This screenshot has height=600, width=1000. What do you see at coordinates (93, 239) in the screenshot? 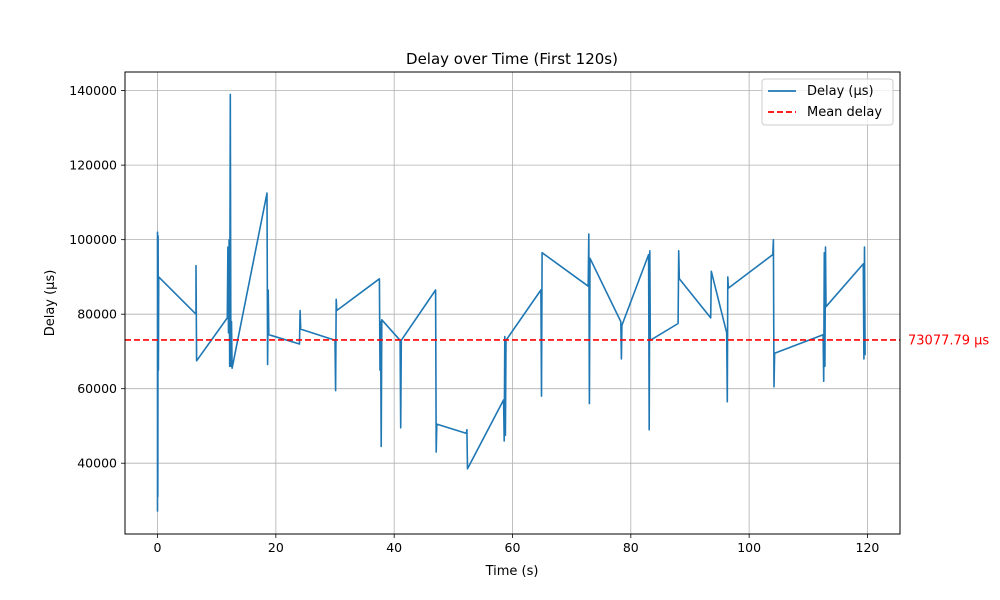
I see `y-tick-label: 100000` at bounding box center [93, 239].